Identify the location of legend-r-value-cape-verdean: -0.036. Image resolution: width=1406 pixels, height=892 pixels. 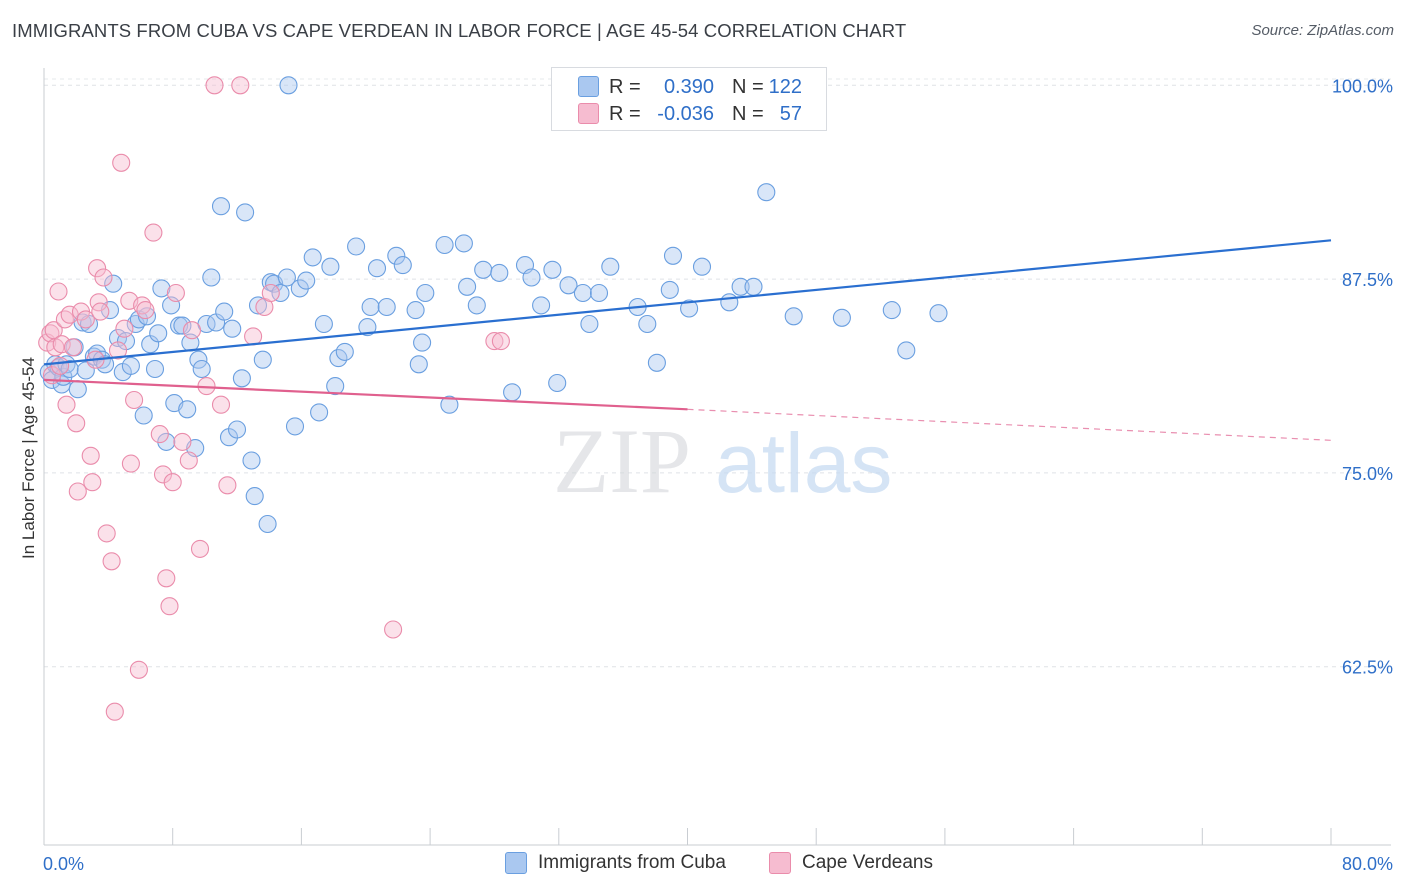
(685, 114).